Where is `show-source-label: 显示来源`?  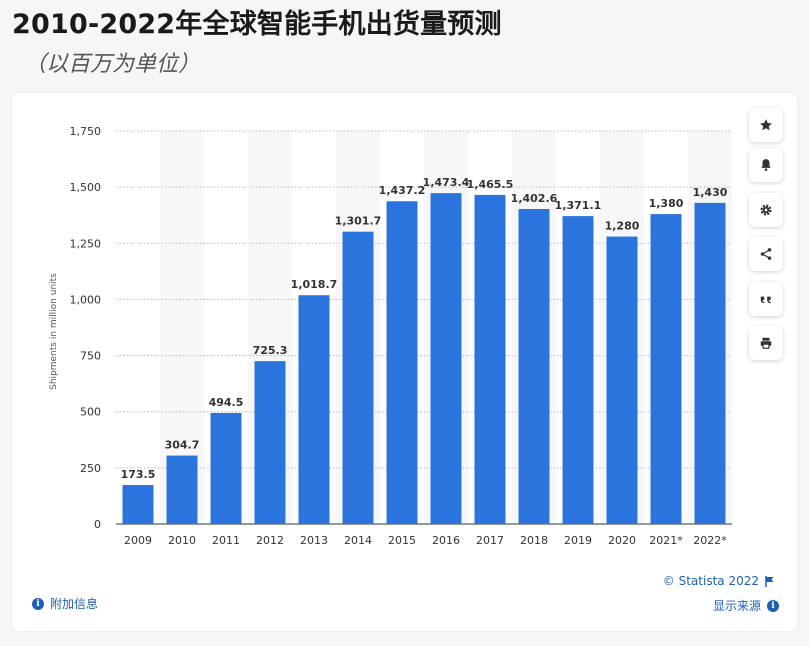 show-source-label: 显示来源 is located at coordinates (736, 606).